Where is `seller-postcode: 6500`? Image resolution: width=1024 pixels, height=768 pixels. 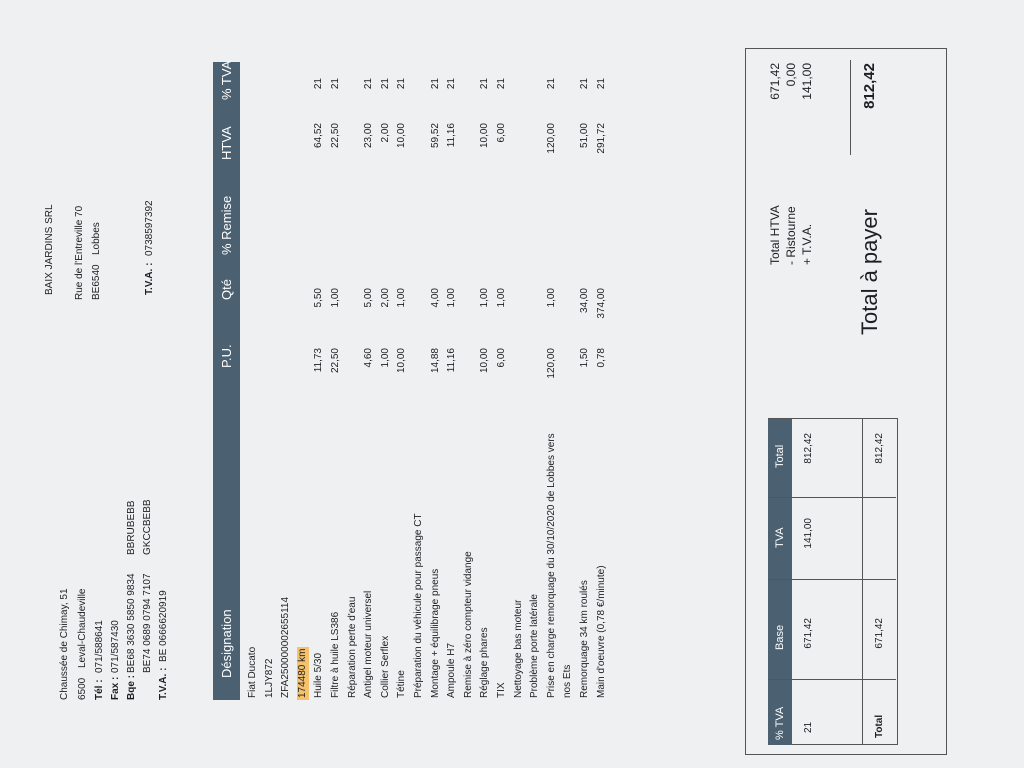 seller-postcode: 6500 is located at coordinates (82, 688).